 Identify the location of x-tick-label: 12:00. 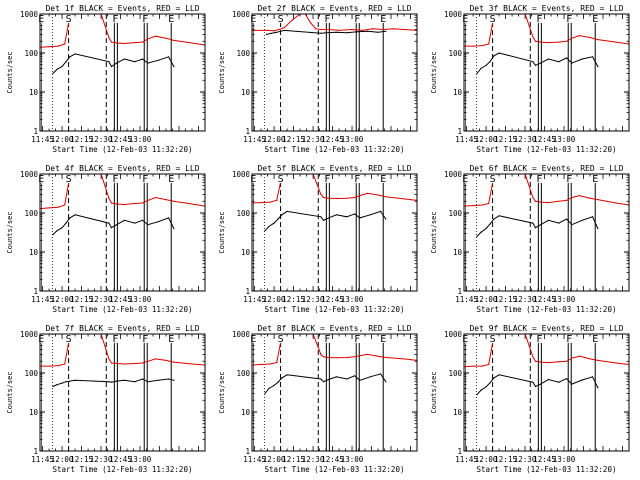
(274, 139).